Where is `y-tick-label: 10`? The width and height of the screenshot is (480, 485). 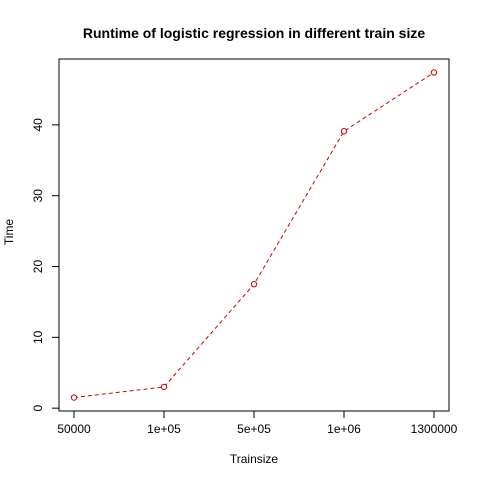 y-tick-label: 10 is located at coordinates (38, 337).